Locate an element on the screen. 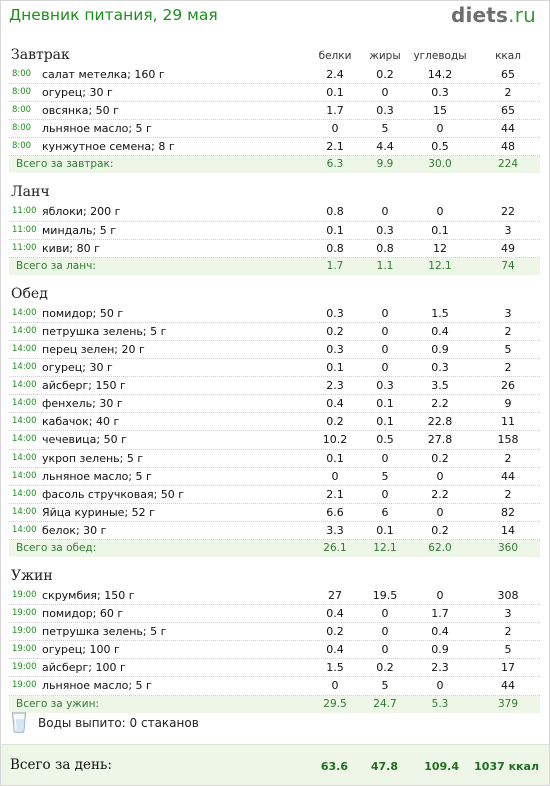 This screenshot has height=786, width=550. day-total-bar: Всего за день: 63.6 47.8 109.4 1037 ккал is located at coordinates (275, 764).